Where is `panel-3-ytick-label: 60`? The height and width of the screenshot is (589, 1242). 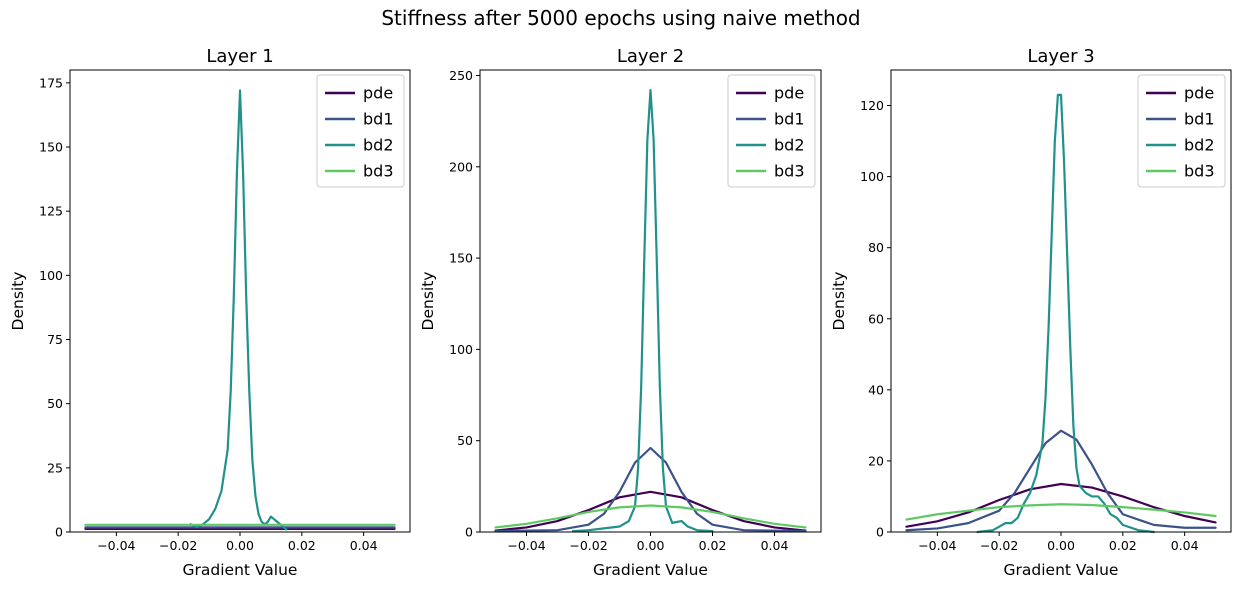 panel-3-ytick-label: 60 is located at coordinates (876, 318).